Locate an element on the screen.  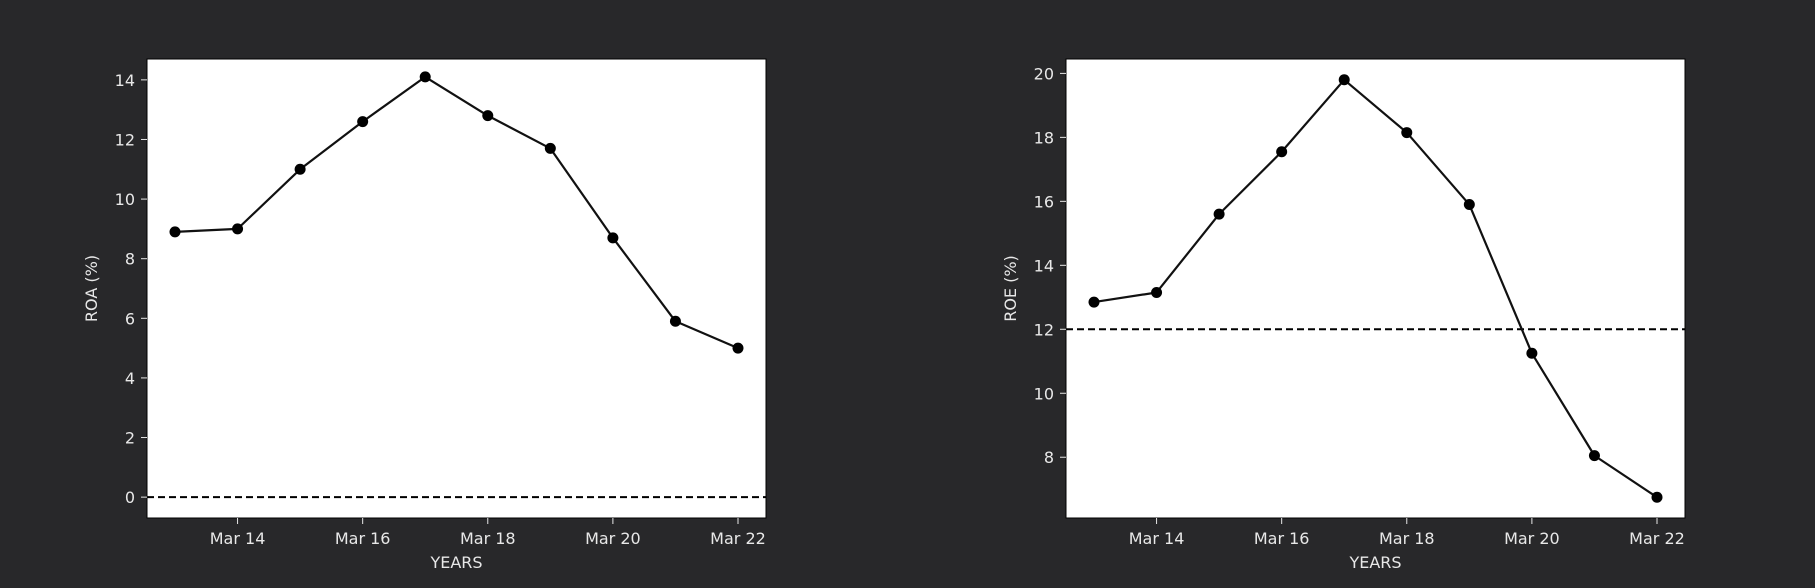
series-line is located at coordinates (456, 212).